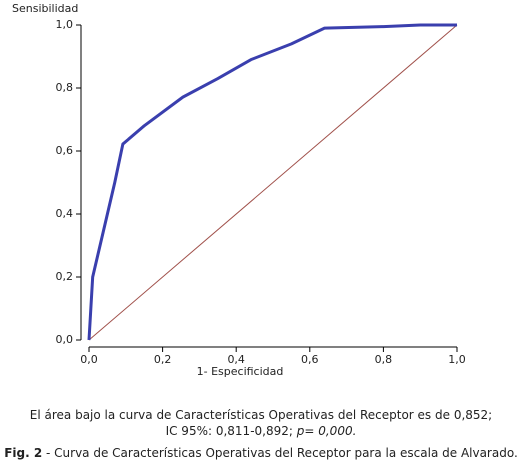 This screenshot has width=522, height=462. I want to click on x-tick-label: 0,0, so click(89, 359).